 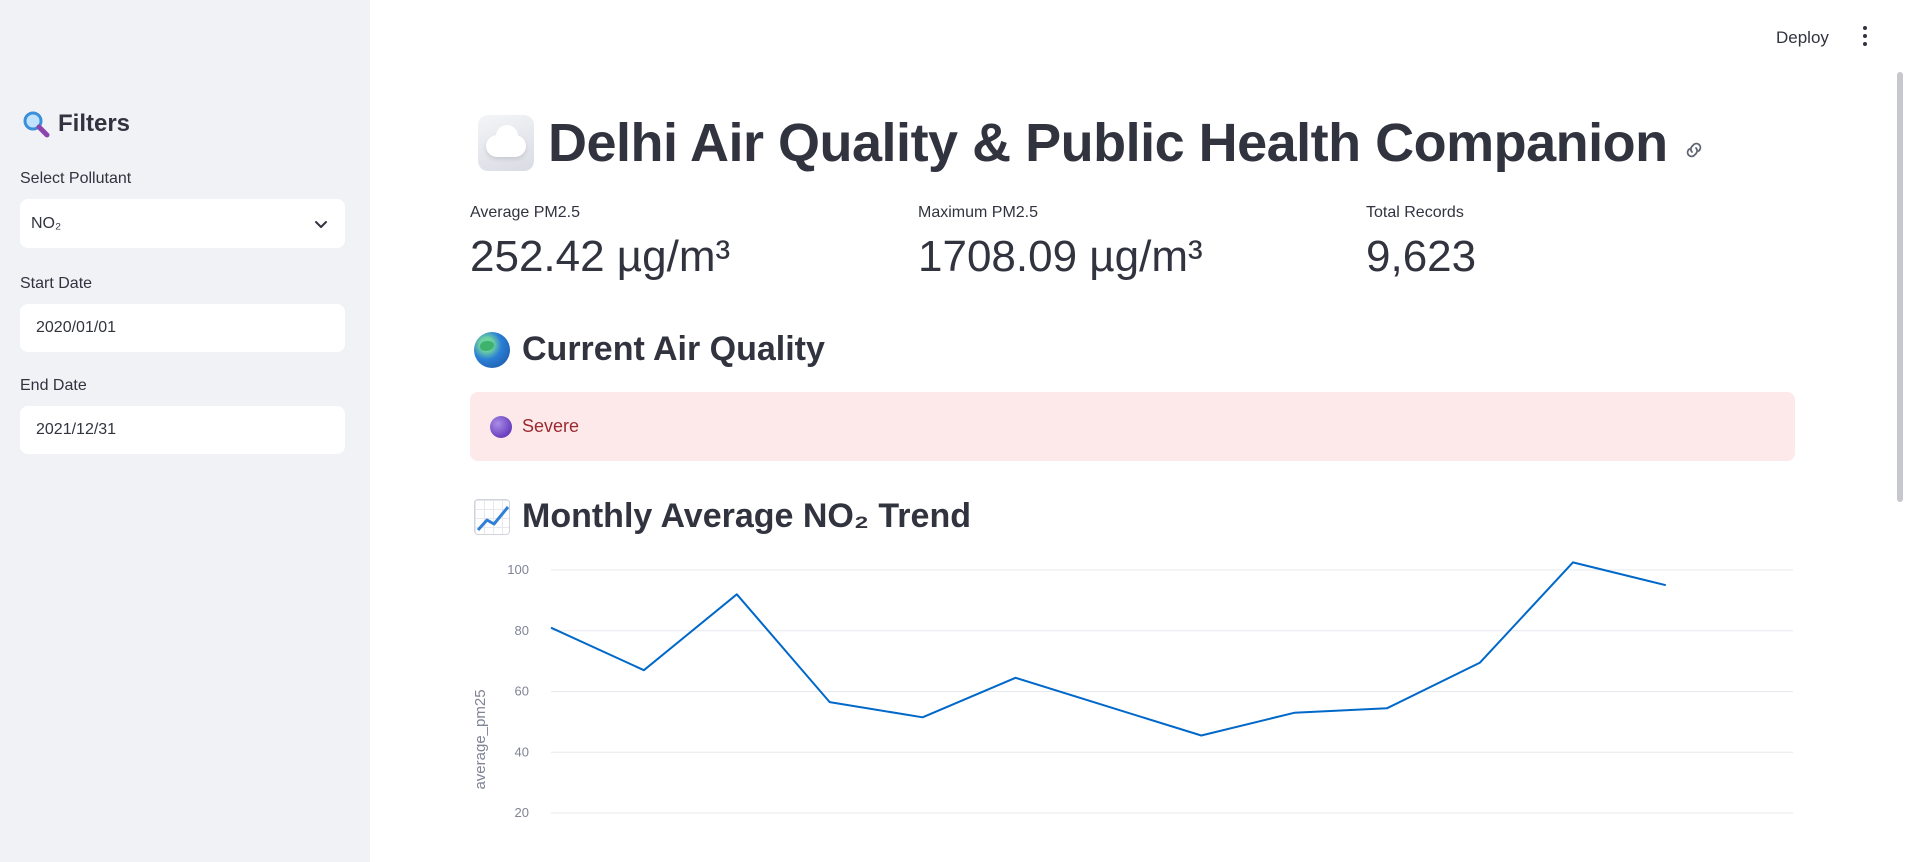 What do you see at coordinates (1415, 212) in the screenshot?
I see `metric-label: Total Records` at bounding box center [1415, 212].